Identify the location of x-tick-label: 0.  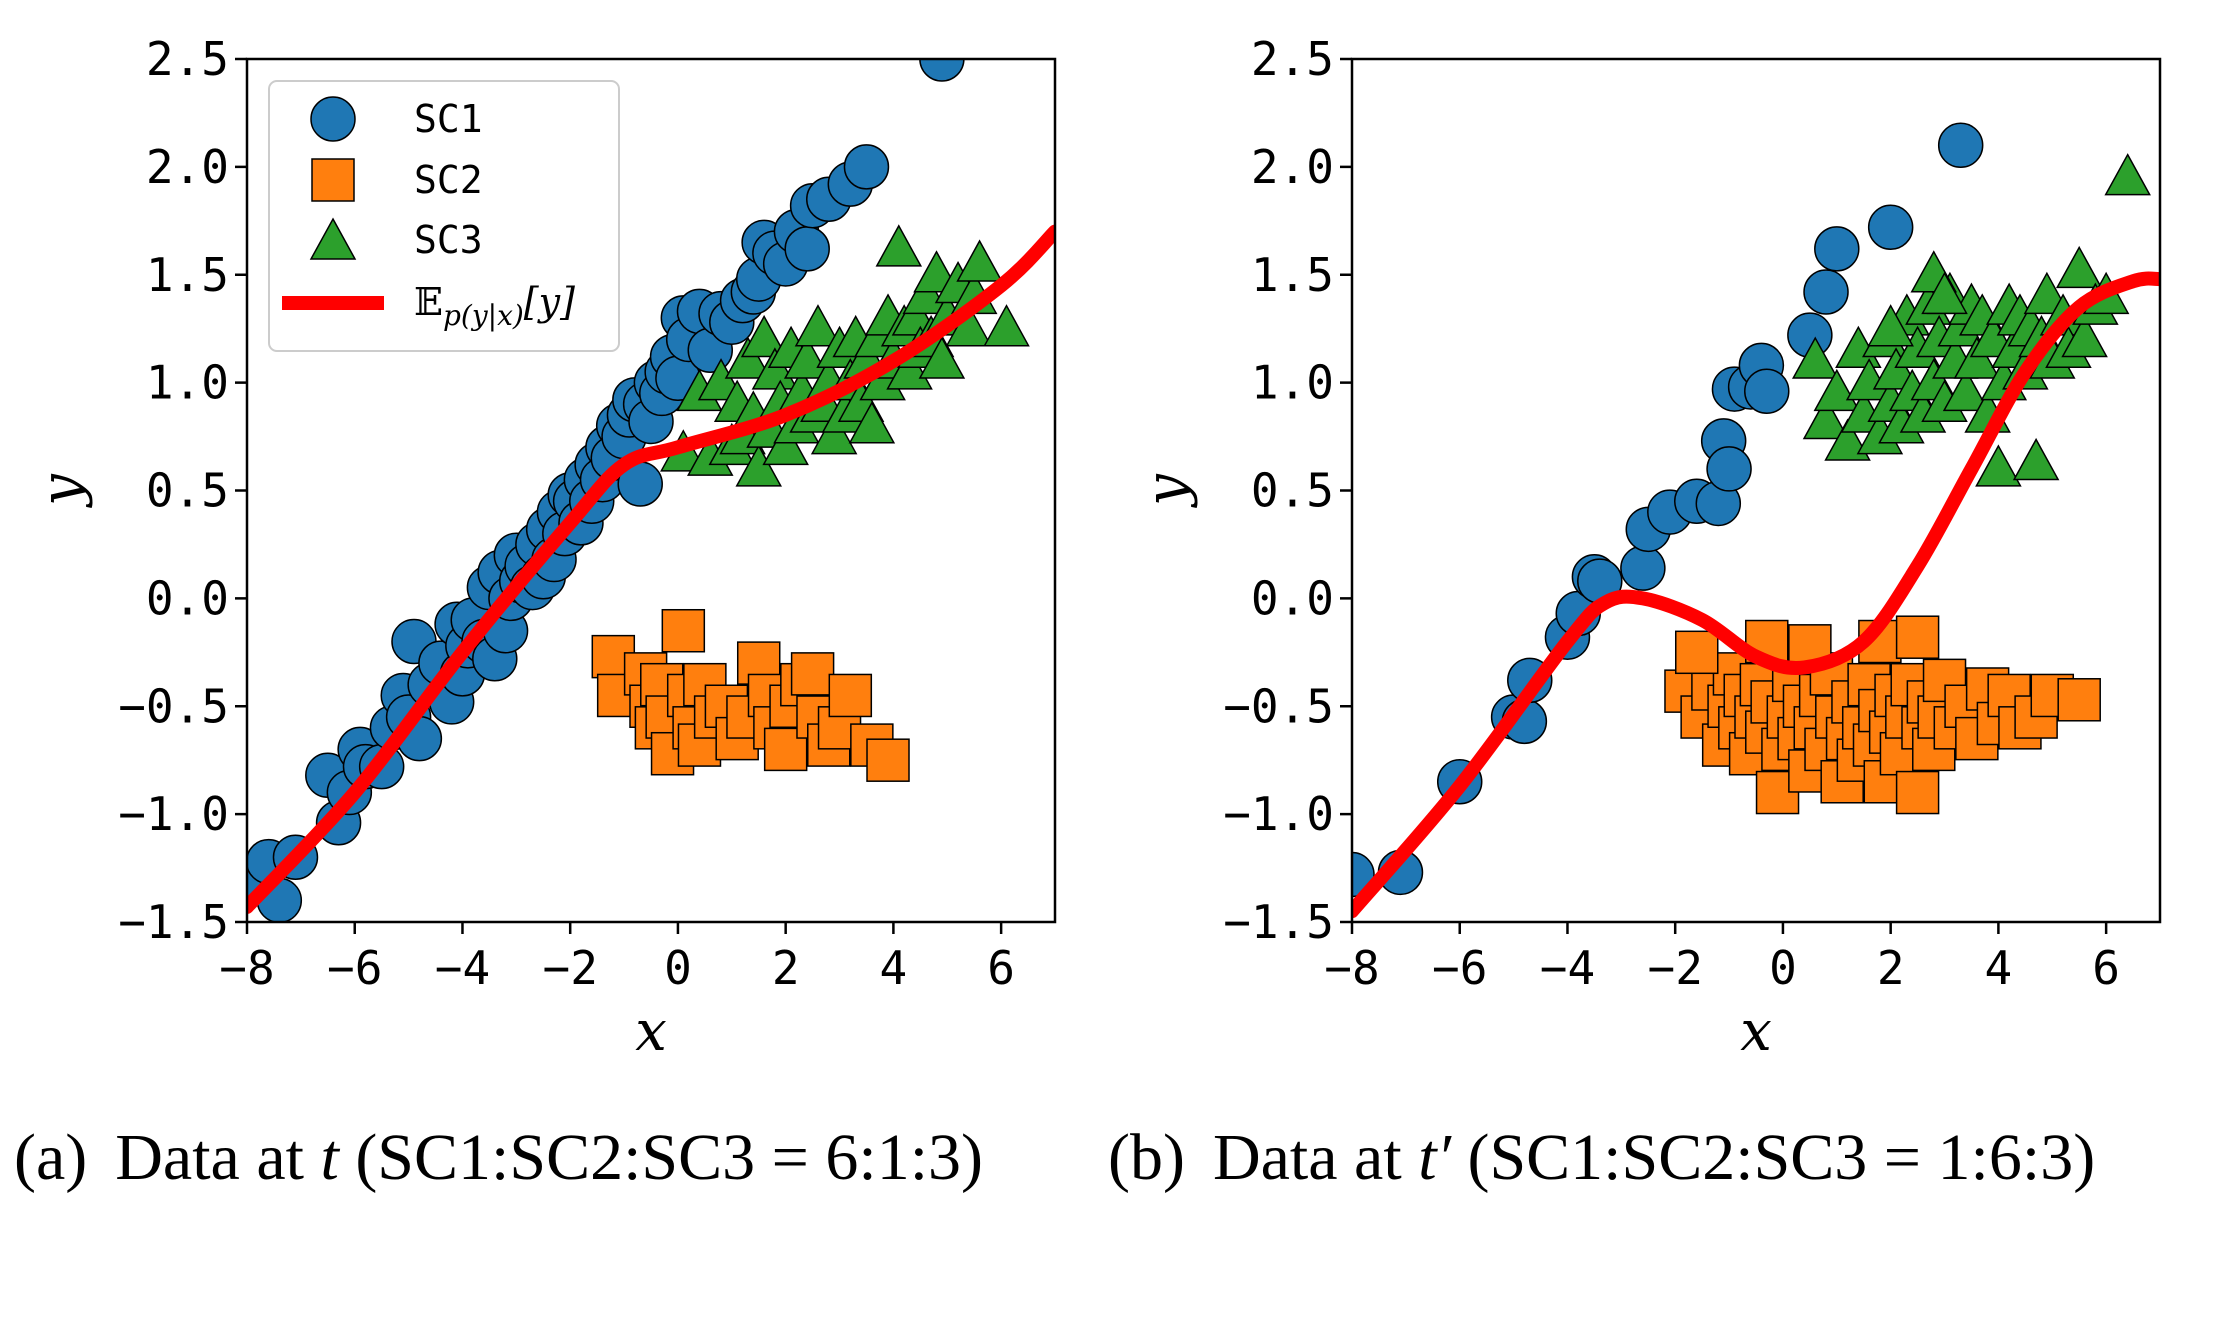
(678, 968).